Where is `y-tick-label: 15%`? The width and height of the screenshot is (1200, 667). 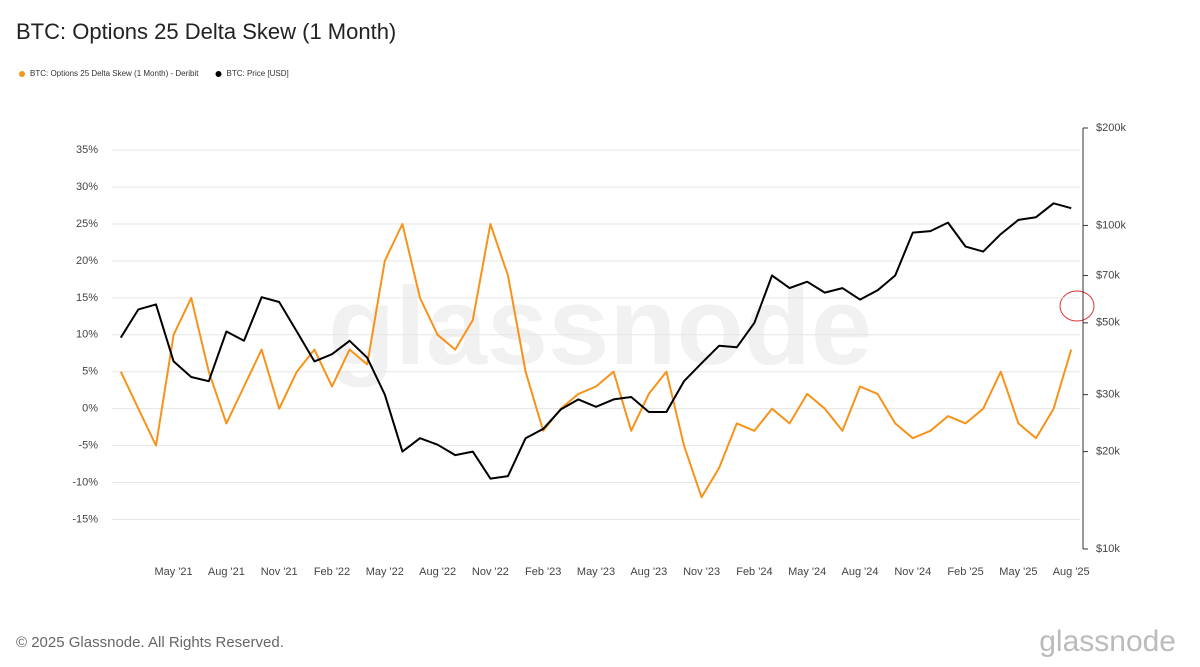
y-tick-label: 15% is located at coordinates (87, 298).